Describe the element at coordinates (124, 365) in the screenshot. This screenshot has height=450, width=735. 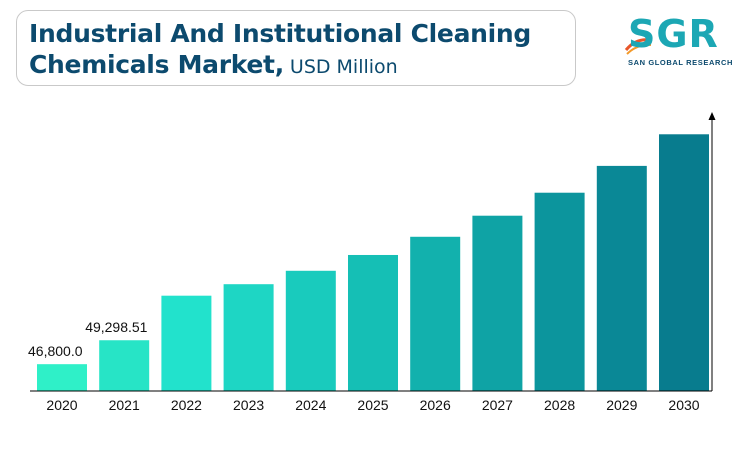
I see `bar-2021` at that location.